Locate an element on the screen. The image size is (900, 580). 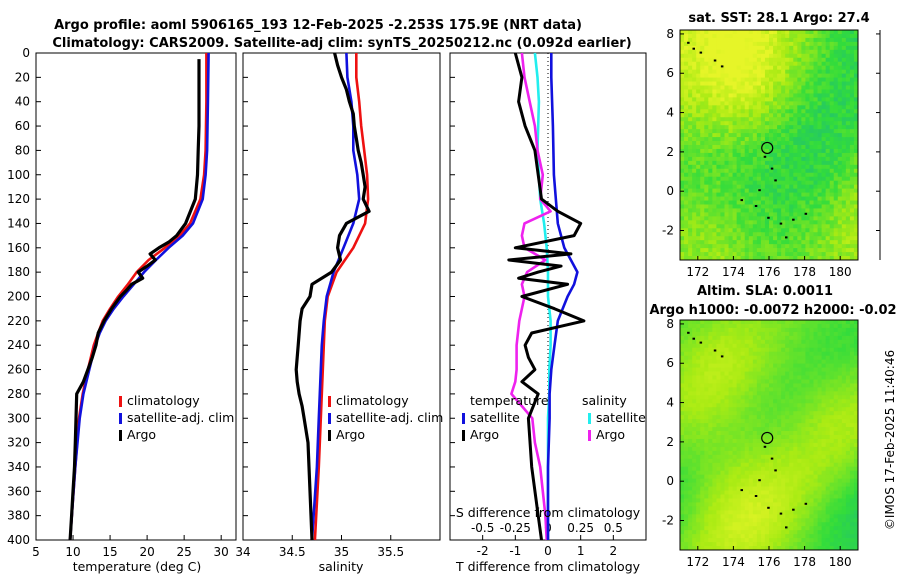
temperature-xtick-label: 5 is located at coordinates (36, 552).